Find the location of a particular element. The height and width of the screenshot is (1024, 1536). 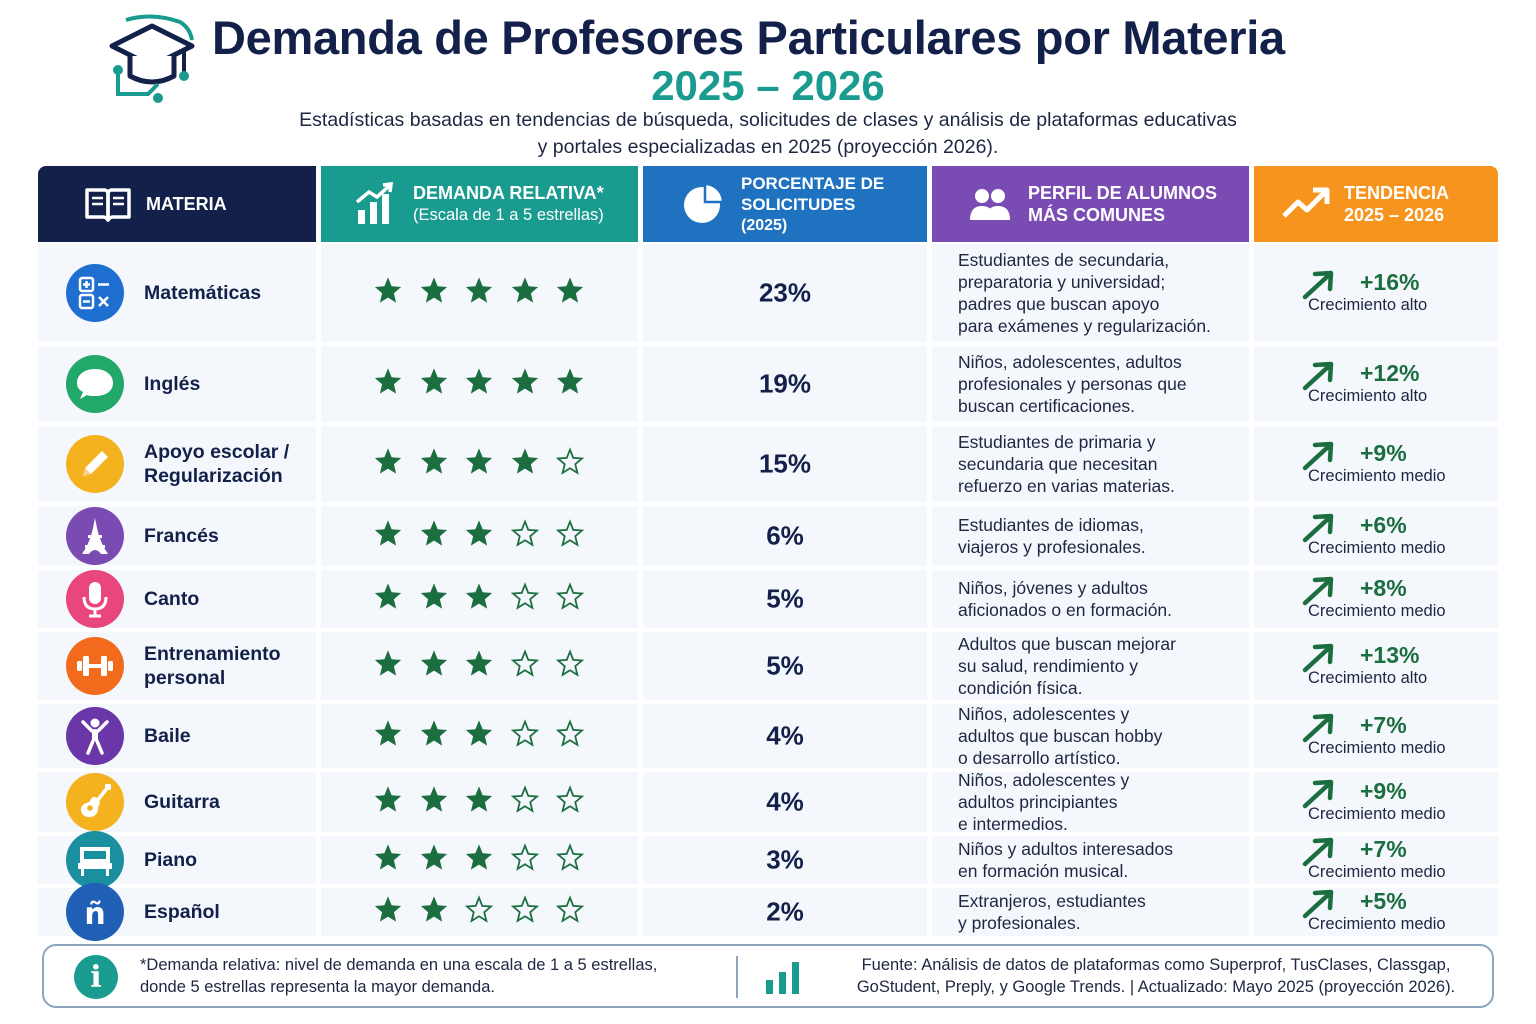

column-header-tendencia: TENDENCIA 2025 – 2026 is located at coordinates (1376, 204).